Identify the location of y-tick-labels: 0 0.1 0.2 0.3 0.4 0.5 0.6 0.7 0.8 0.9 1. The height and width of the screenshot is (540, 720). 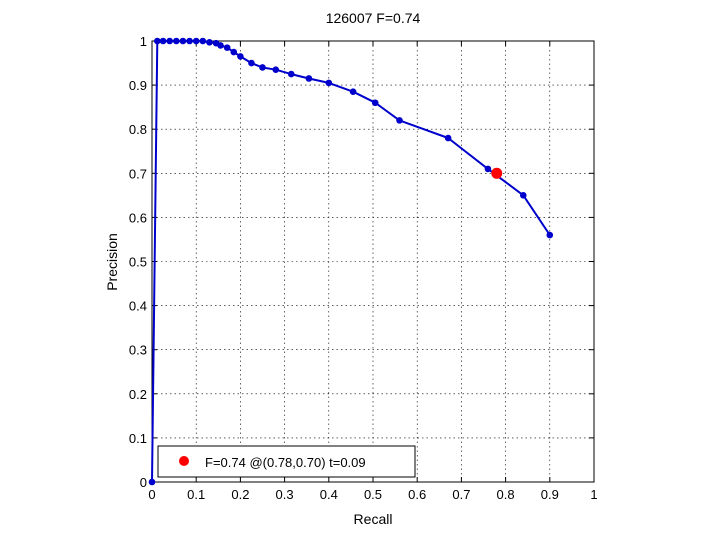
(138, 262).